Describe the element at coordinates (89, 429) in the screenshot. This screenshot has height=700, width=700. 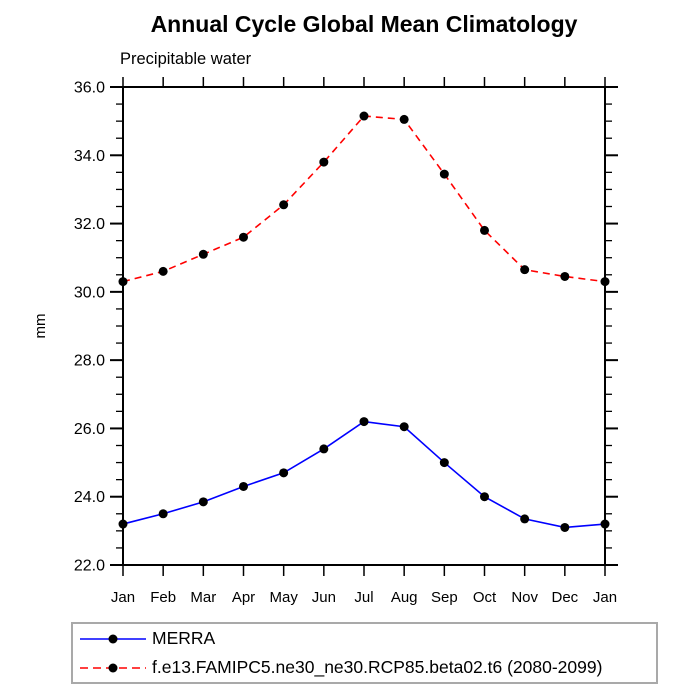
I see `y-tick-label: 26.0` at that location.